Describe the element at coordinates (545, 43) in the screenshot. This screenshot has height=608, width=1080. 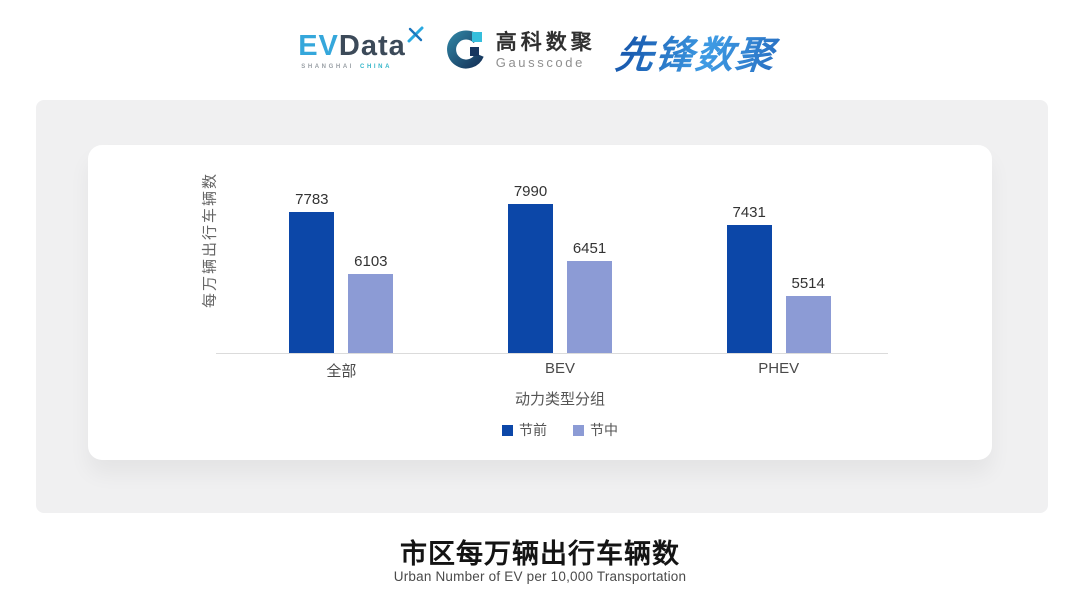
I see `gausscode-cn-text: 高科数聚` at that location.